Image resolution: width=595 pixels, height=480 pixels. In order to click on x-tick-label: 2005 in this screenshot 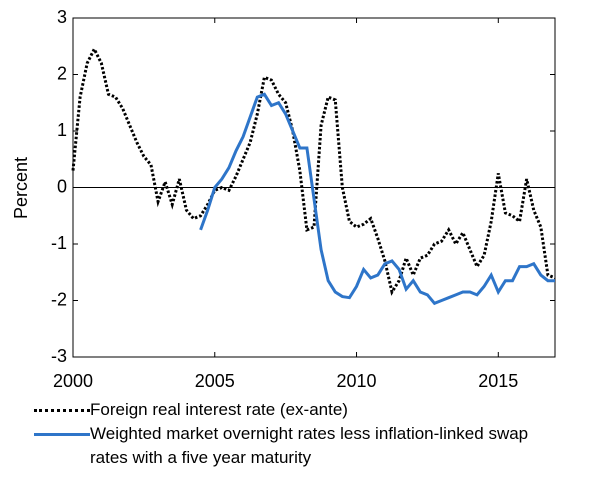, I will do `click(215, 381)`.